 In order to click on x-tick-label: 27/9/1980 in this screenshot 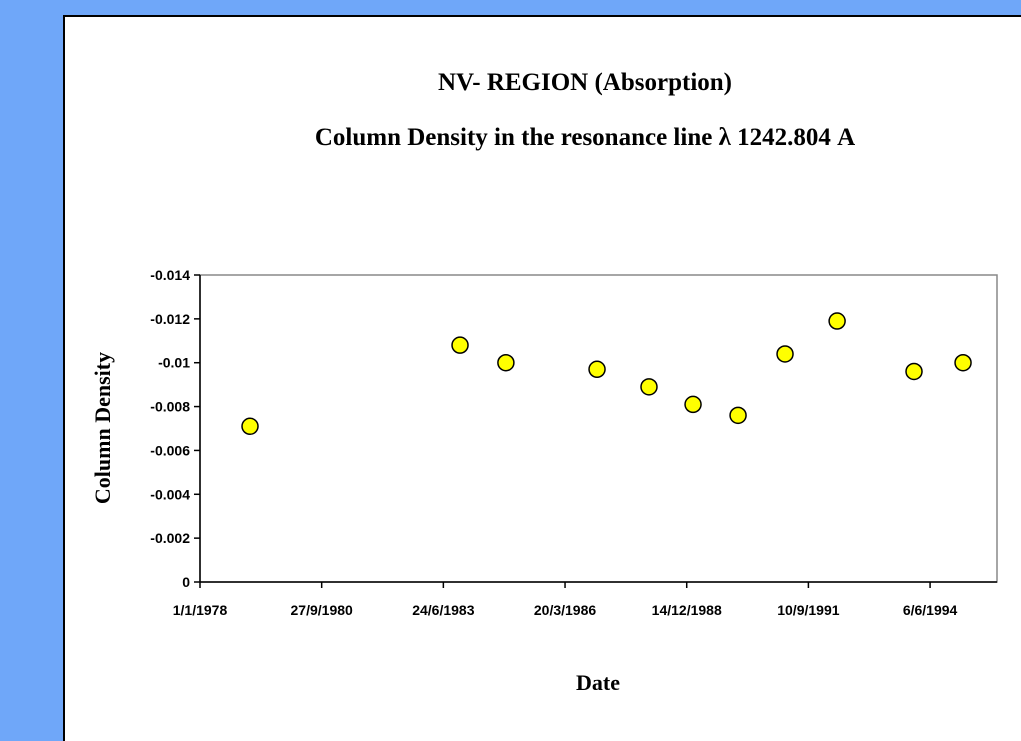, I will do `click(322, 610)`.